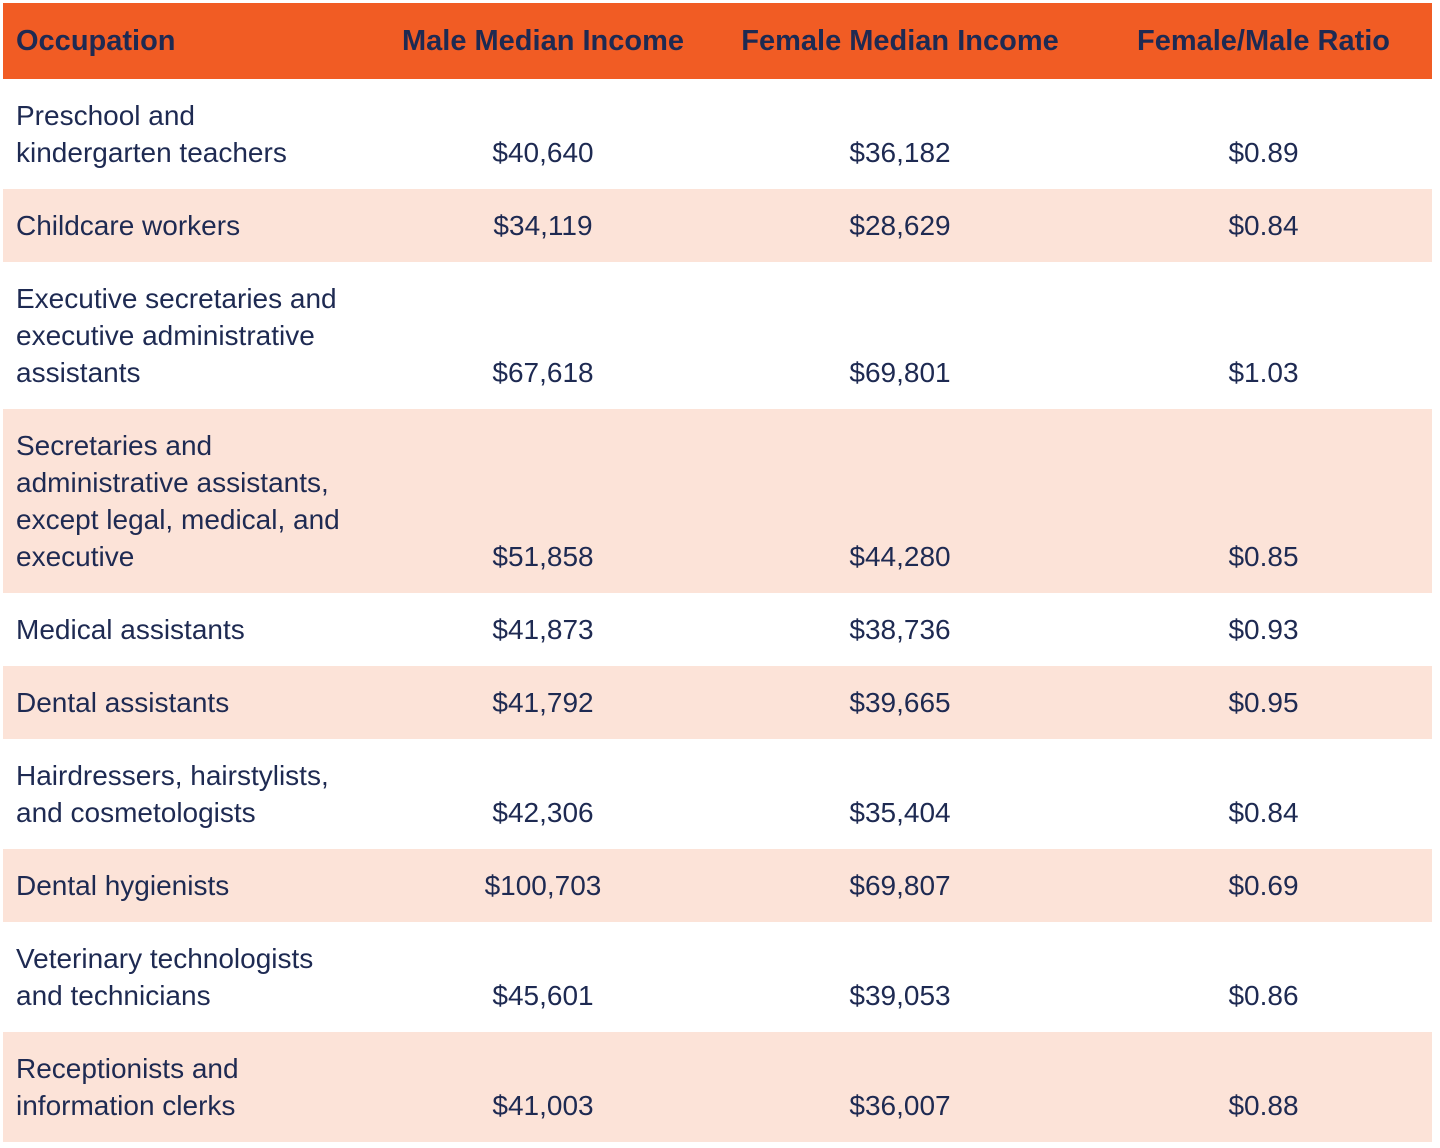 The height and width of the screenshot is (1148, 1440). Describe the element at coordinates (543, 812) in the screenshot. I see `male-income-cell: $42,306` at that location.